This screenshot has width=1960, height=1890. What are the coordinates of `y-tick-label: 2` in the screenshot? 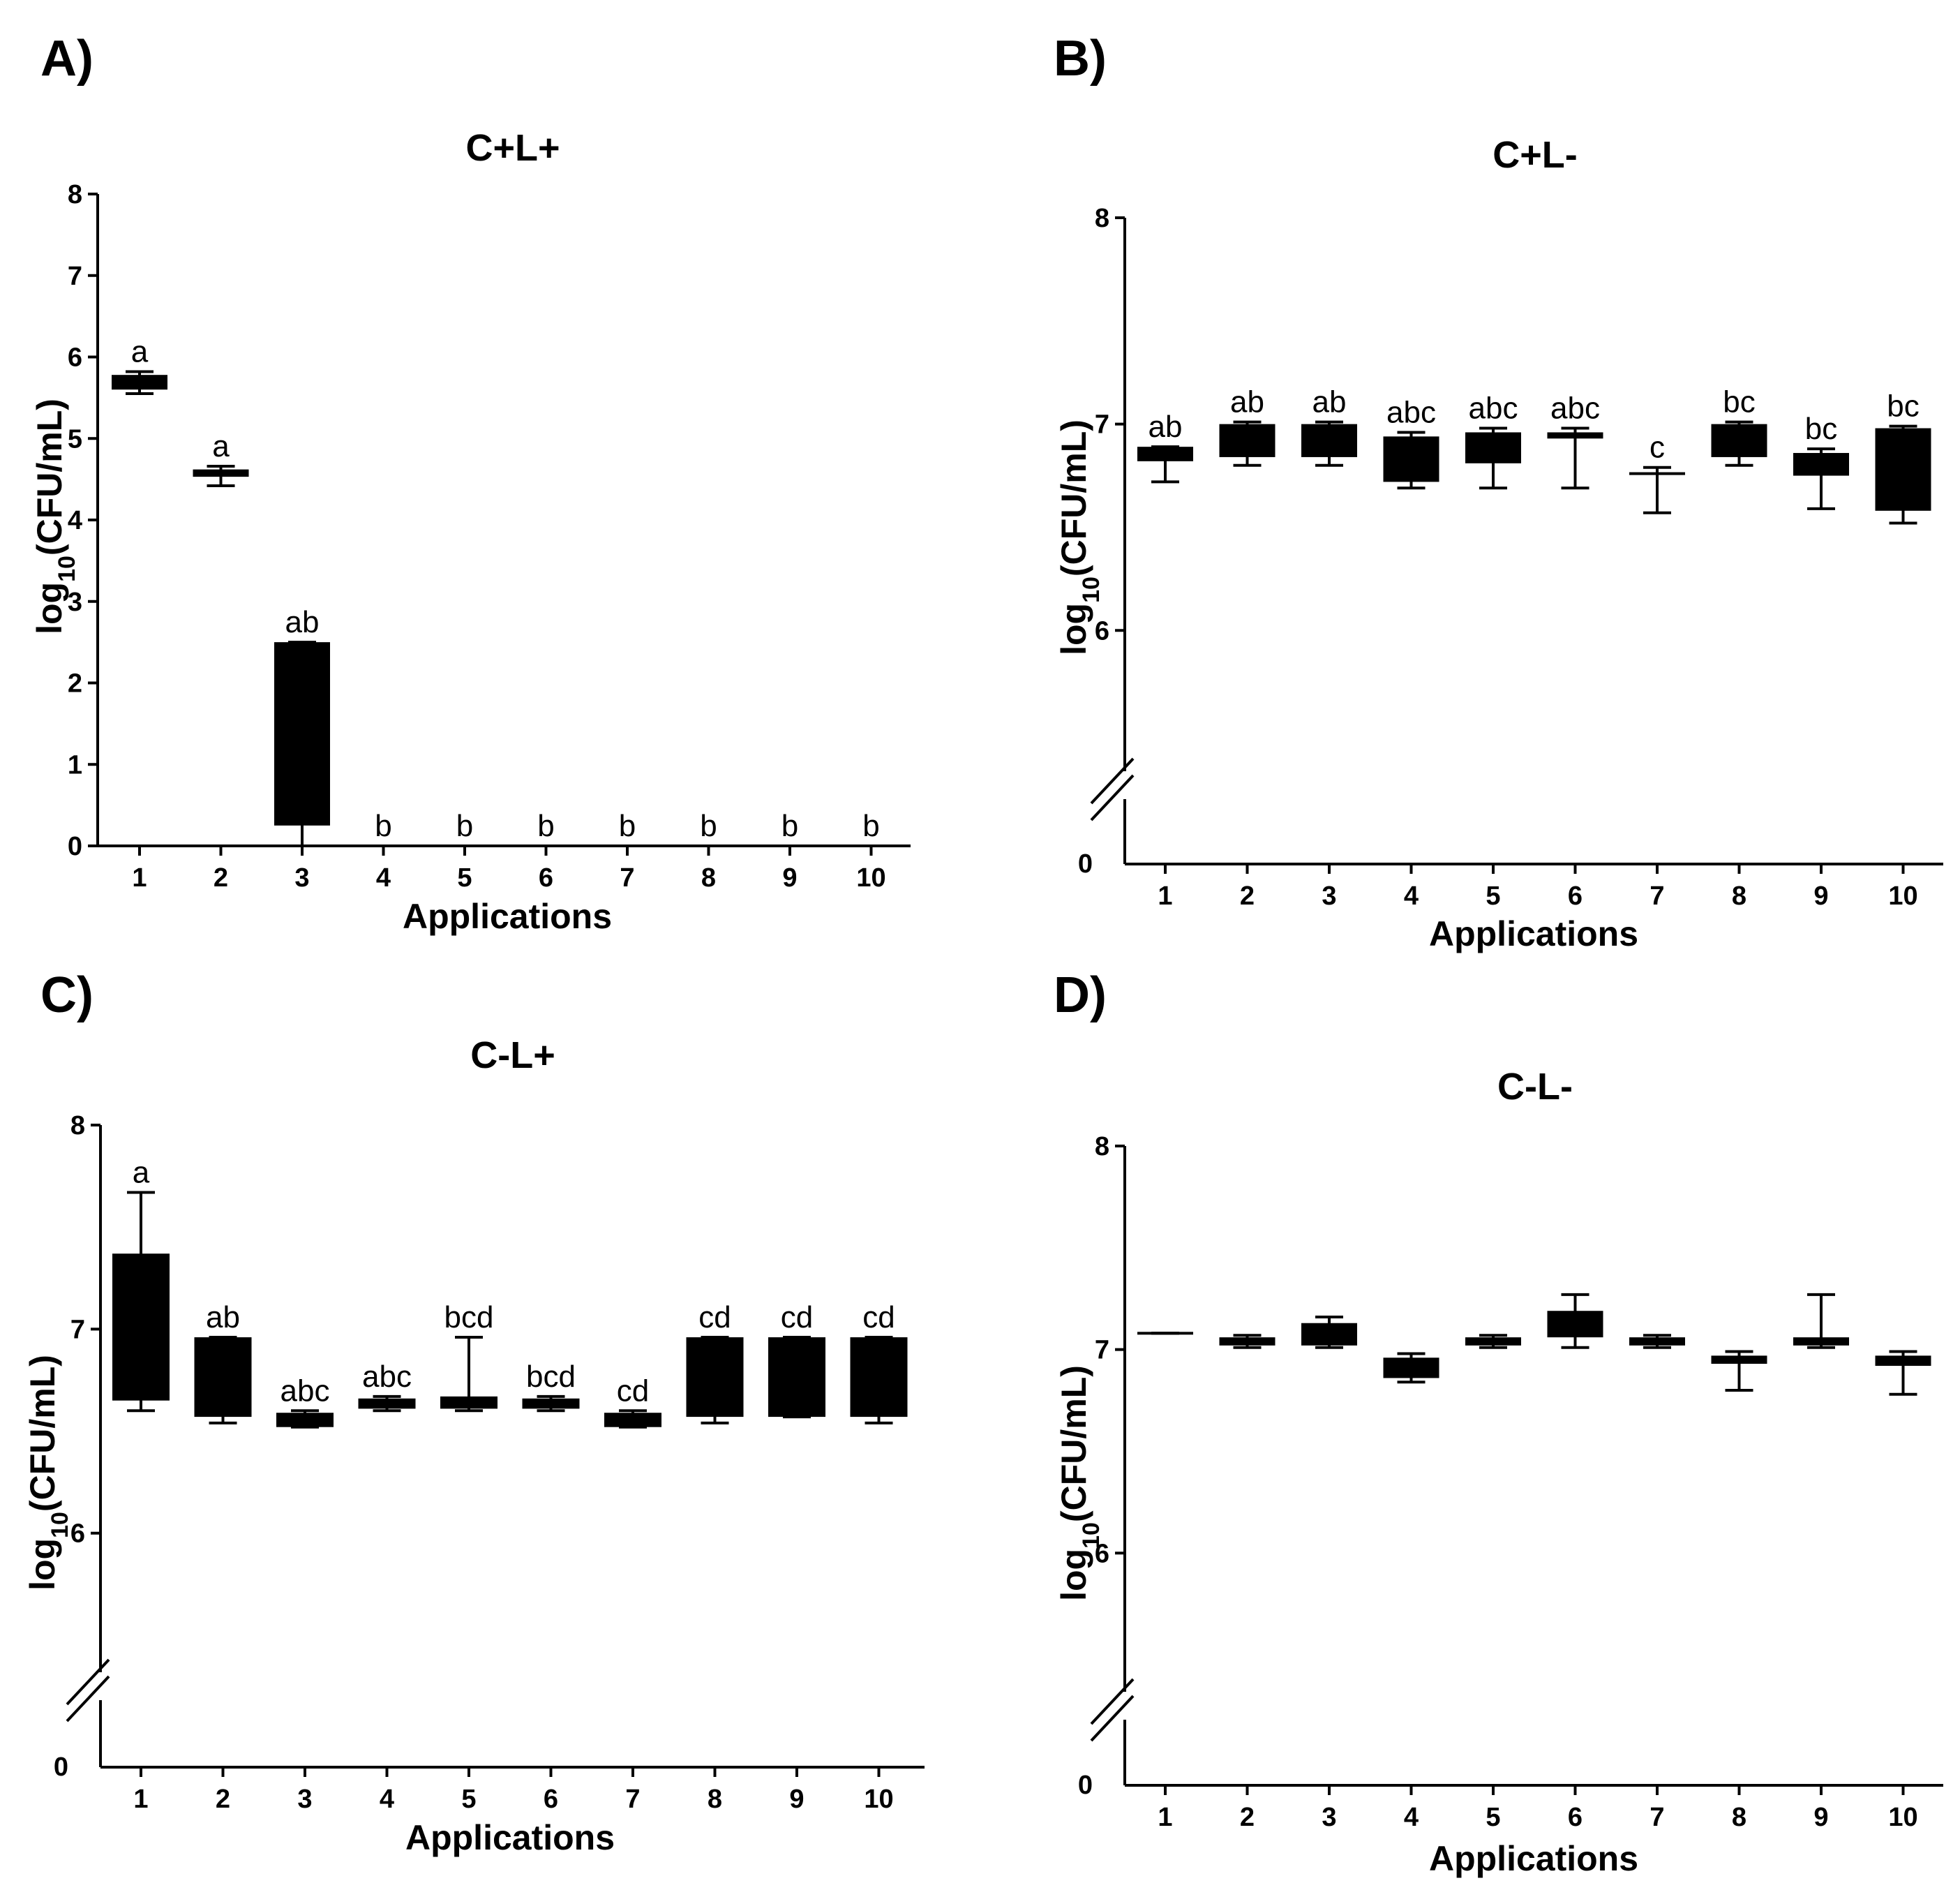 It's located at (75, 684).